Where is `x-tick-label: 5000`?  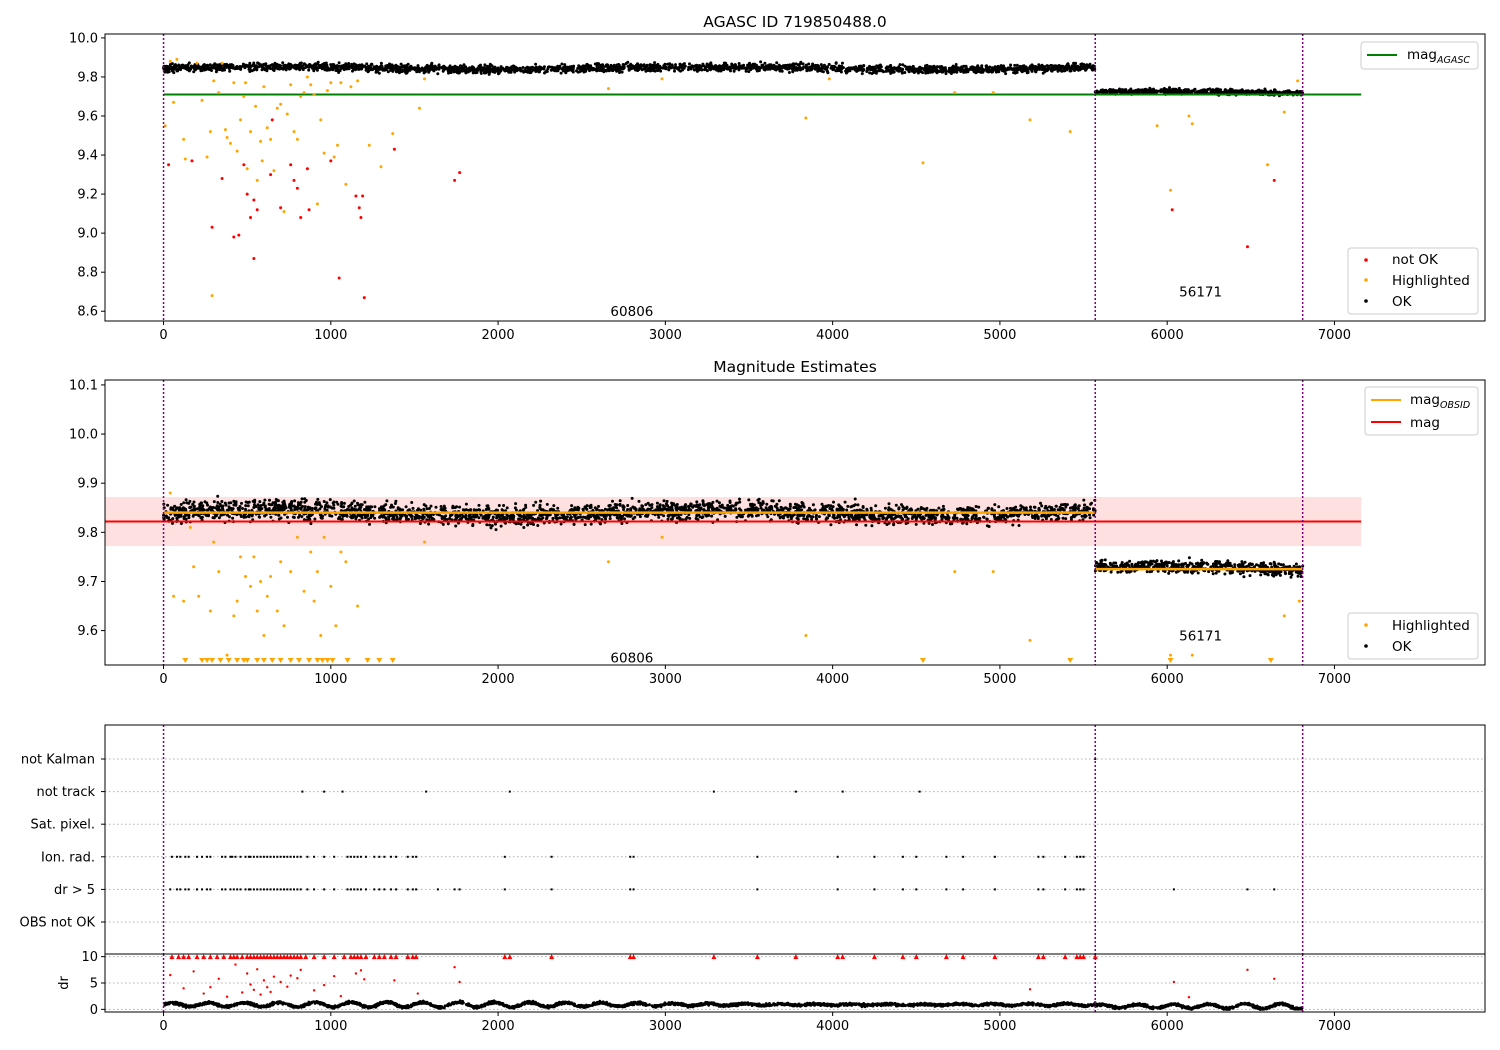
x-tick-label: 5000 is located at coordinates (999, 335).